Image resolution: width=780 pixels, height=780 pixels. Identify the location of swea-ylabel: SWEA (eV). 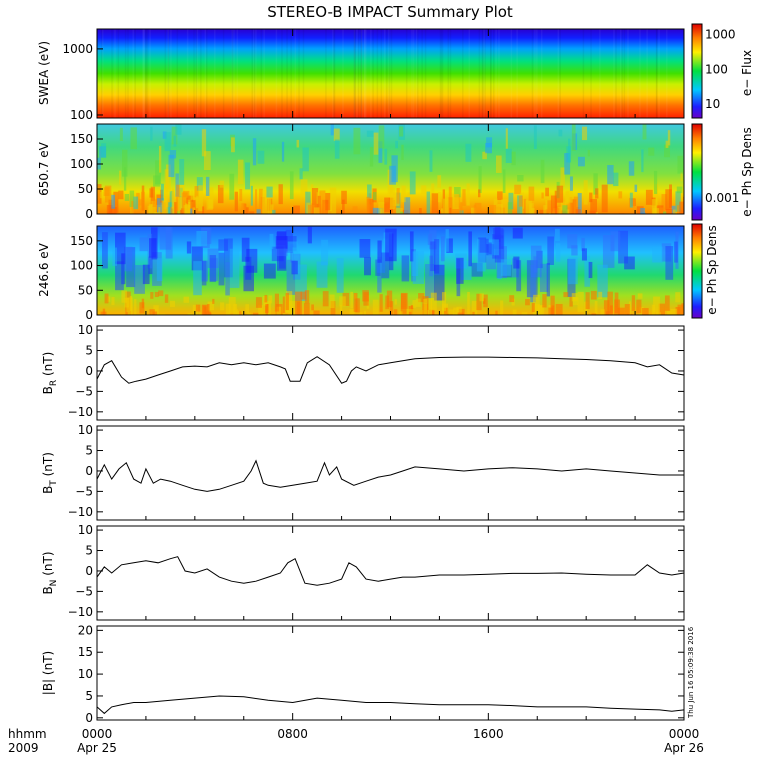
(44, 73).